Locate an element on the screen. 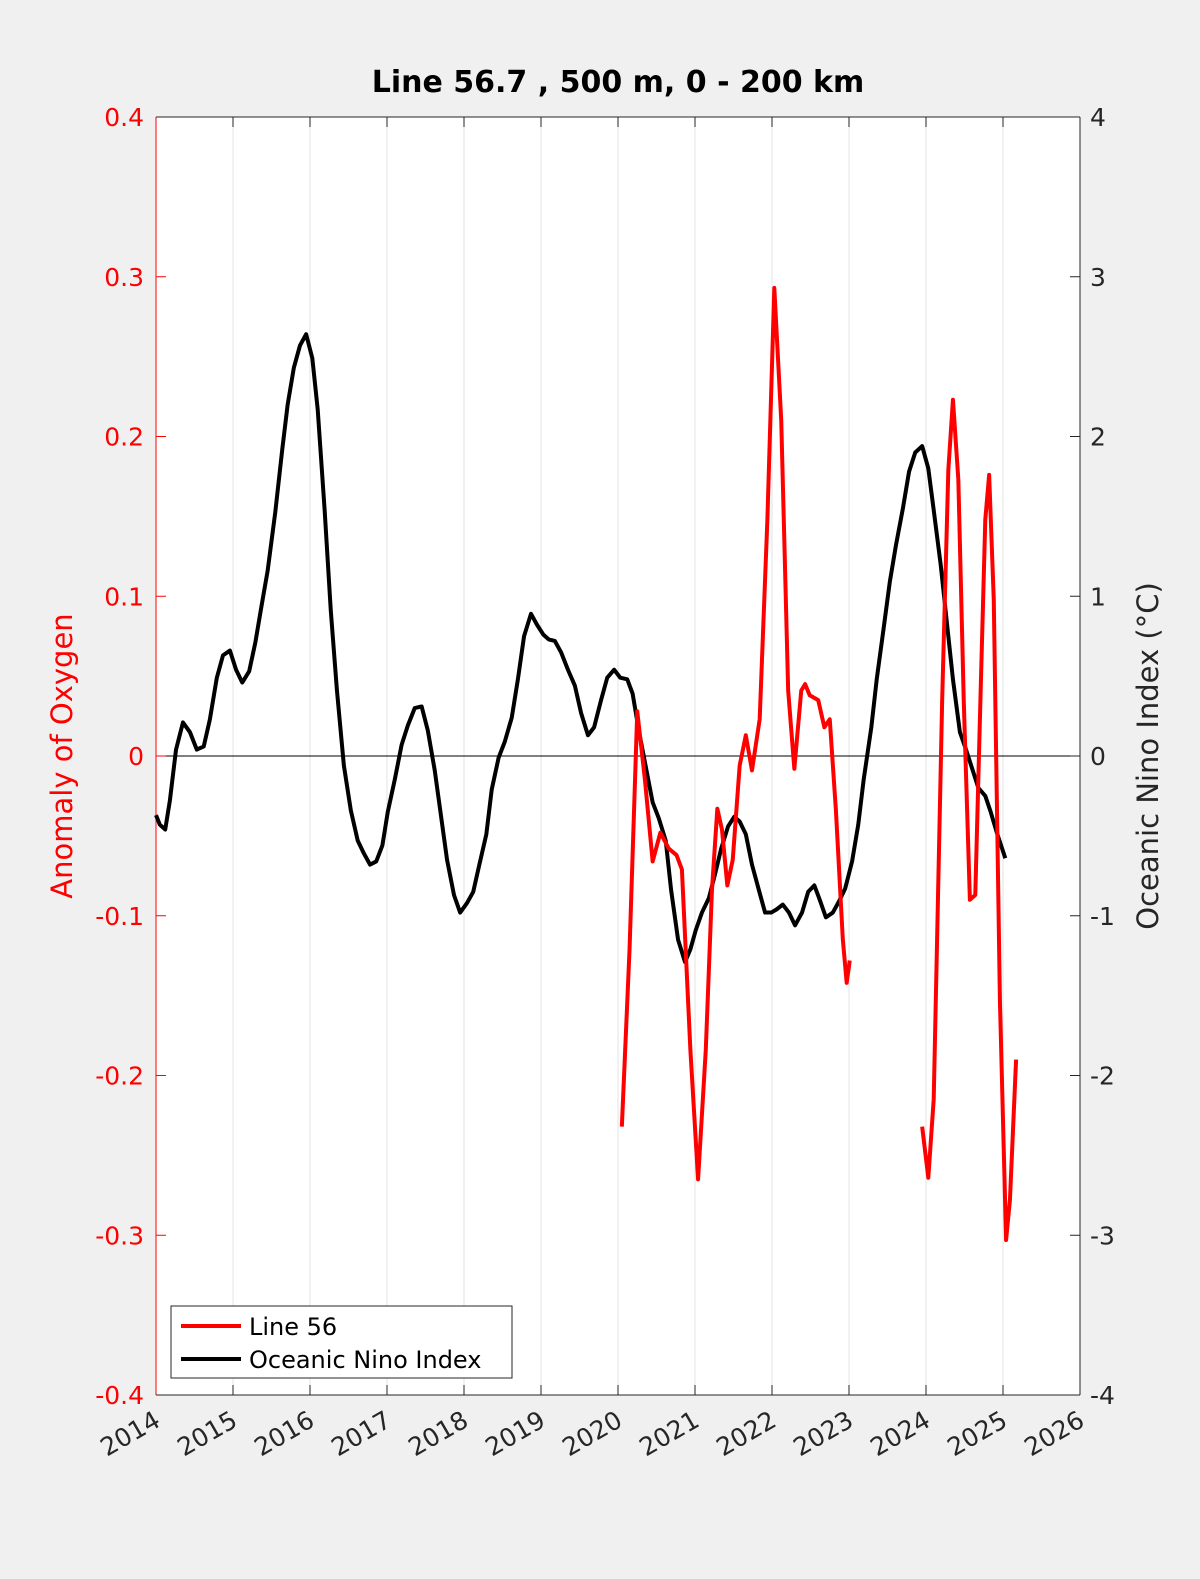  y-tick-label: -0.2 is located at coordinates (119, 1076).